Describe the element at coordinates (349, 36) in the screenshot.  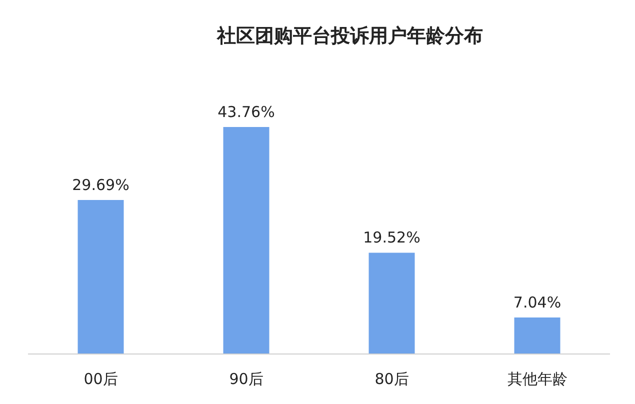
I see `chart-title: 社区团购平台投诉用户年龄分布` at that location.